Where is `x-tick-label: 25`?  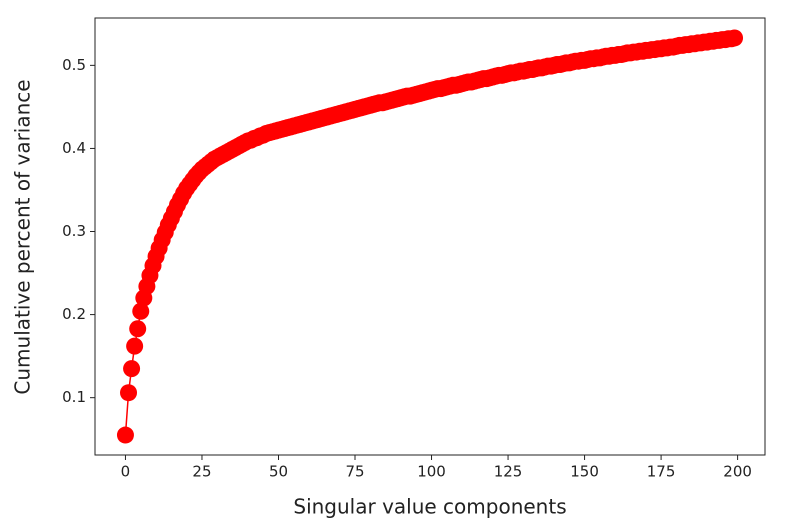 x-tick-label: 25 is located at coordinates (201, 472).